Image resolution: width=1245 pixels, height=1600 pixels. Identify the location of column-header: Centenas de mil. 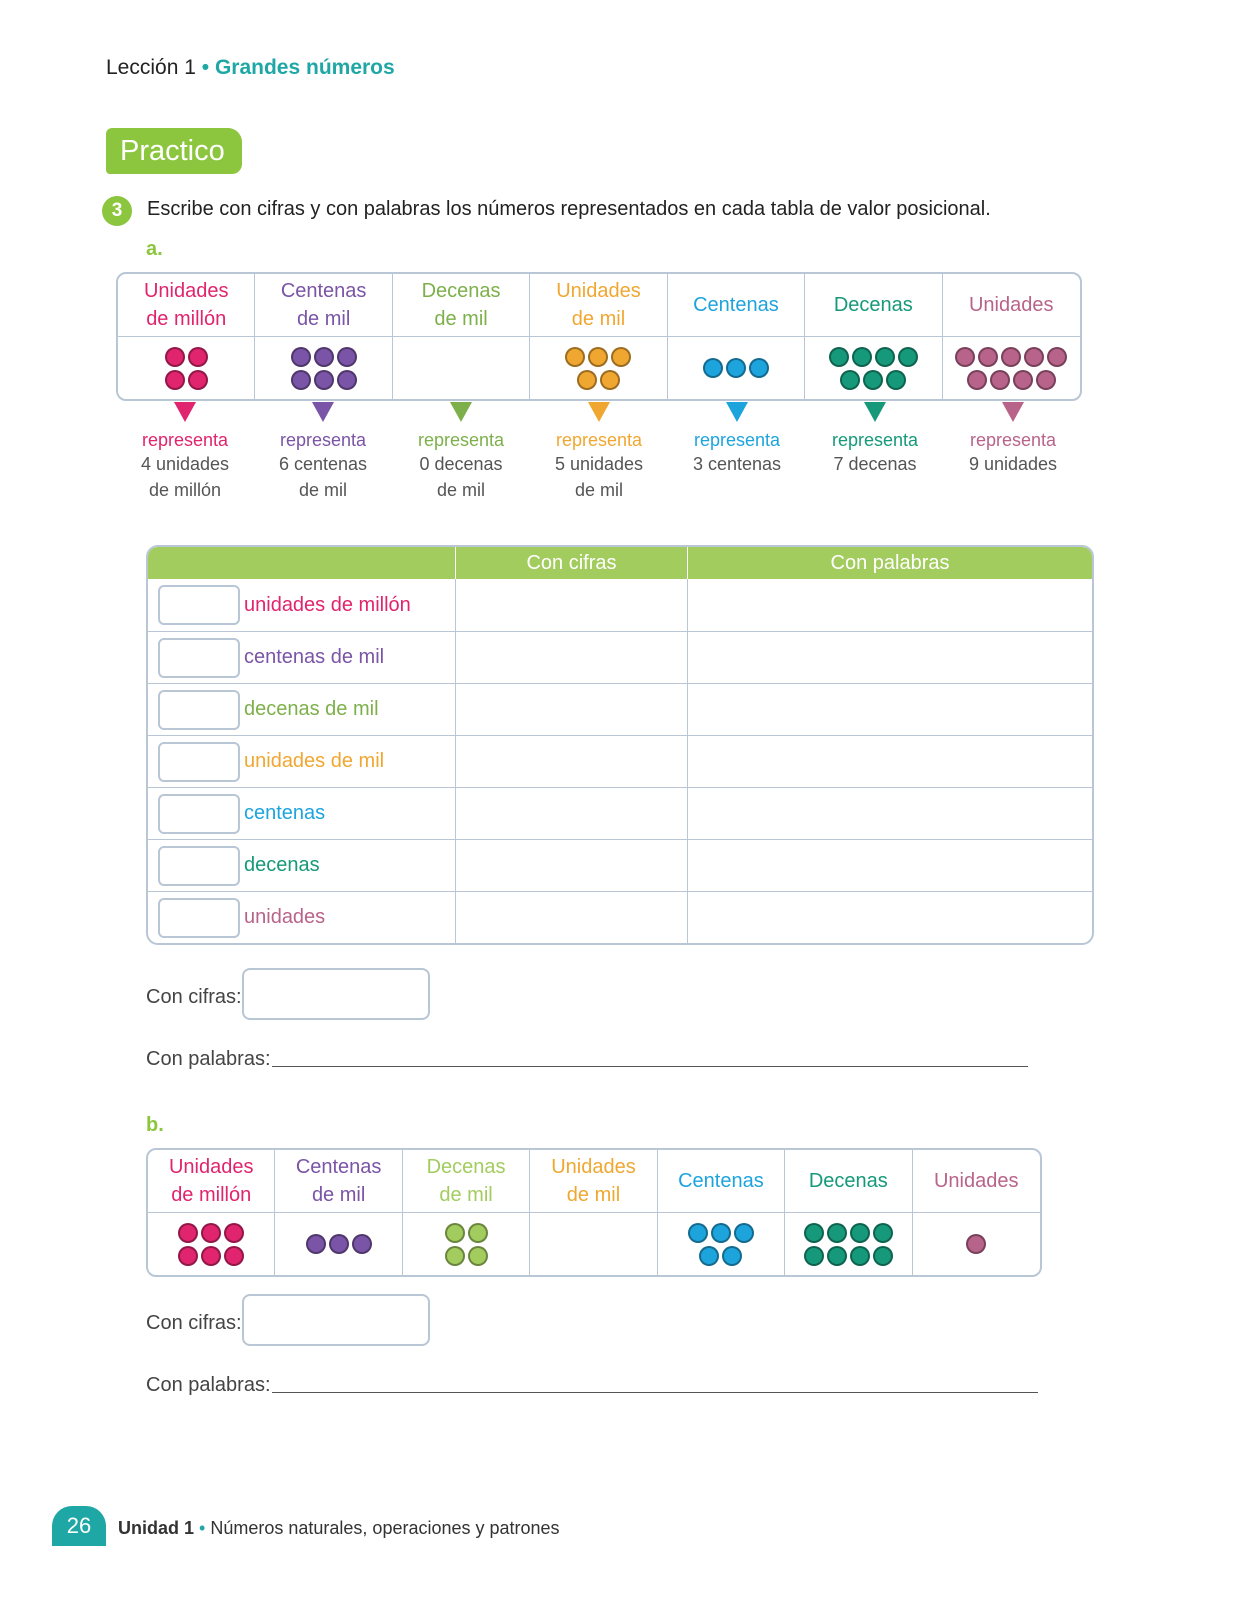
(324, 305).